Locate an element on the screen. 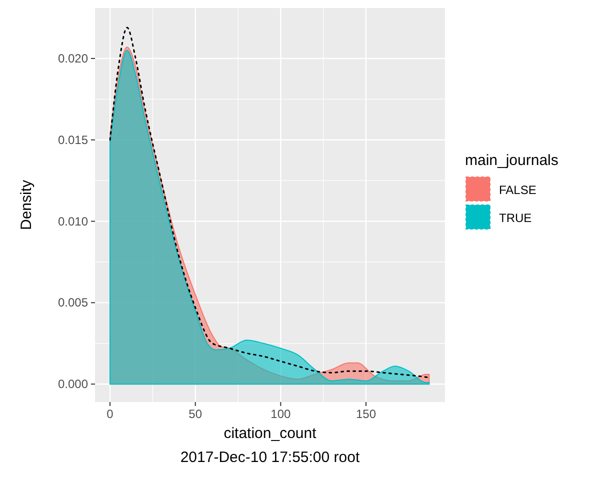 Image resolution: width=602 pixels, height=486 pixels. legend-label: TRUE is located at coordinates (515, 218).